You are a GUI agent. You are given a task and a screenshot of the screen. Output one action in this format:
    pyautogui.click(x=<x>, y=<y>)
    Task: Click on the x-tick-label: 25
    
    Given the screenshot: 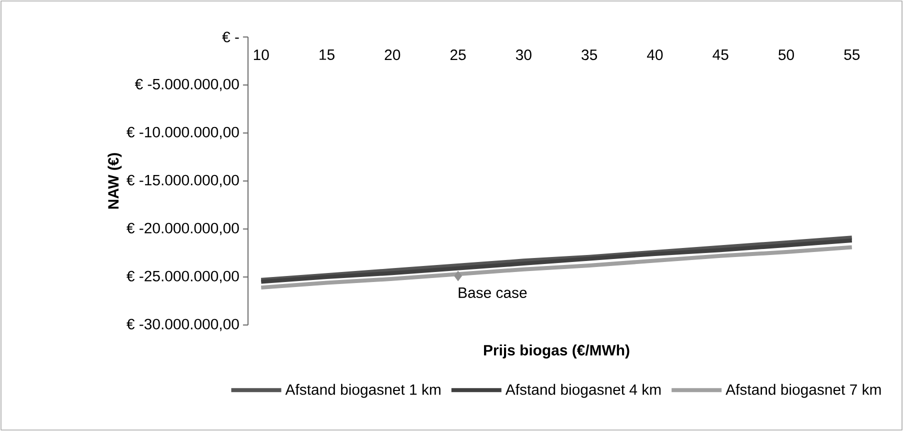 What is the action you would take?
    pyautogui.click(x=458, y=55)
    